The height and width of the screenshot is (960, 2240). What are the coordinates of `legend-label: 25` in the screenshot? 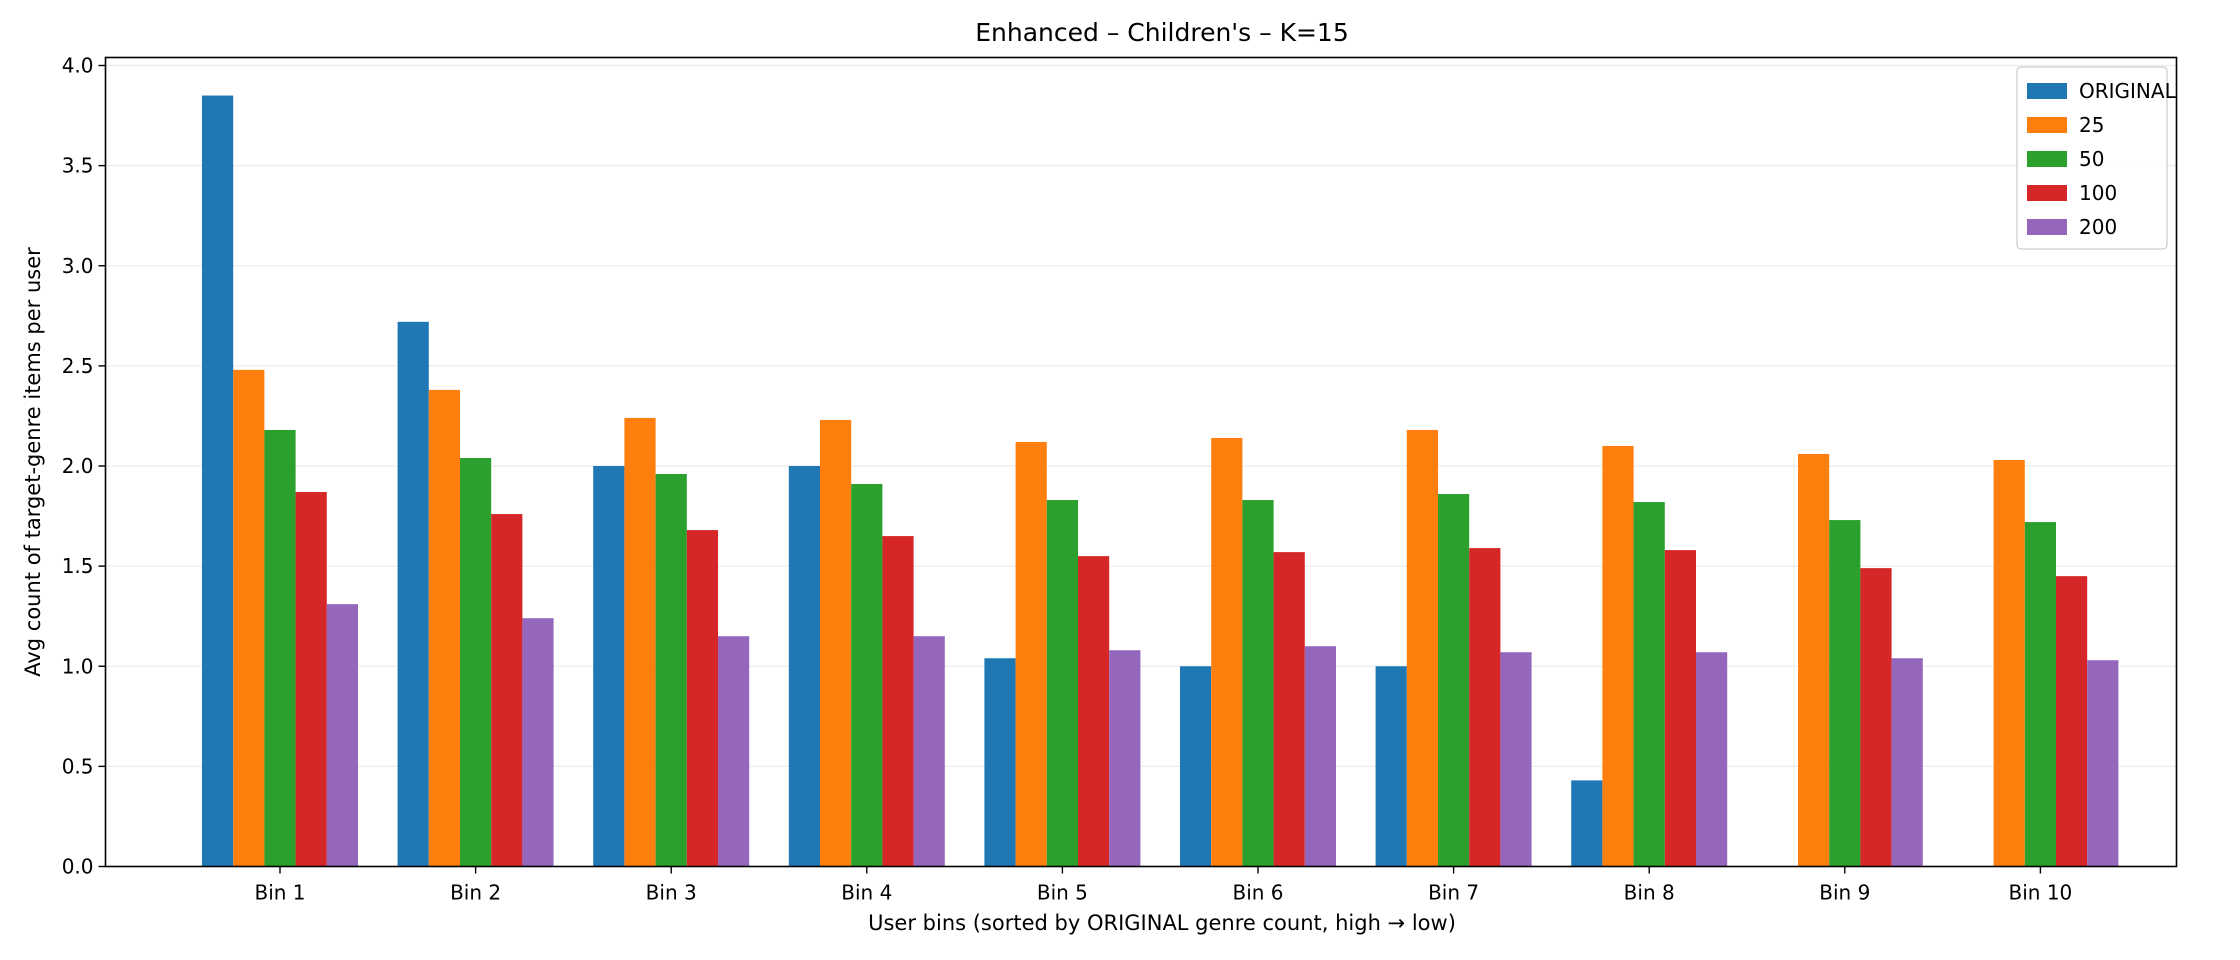 It's located at (2091, 125).